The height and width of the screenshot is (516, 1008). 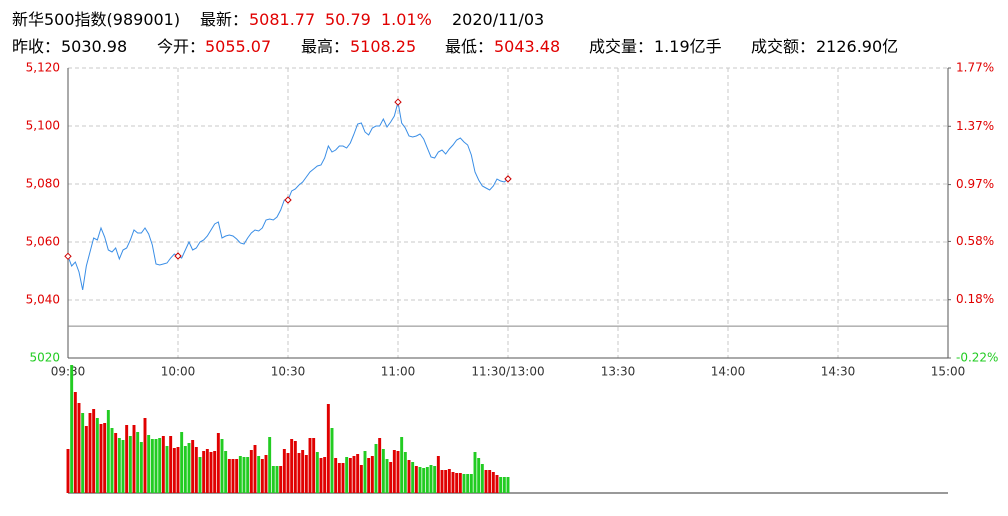 What do you see at coordinates (857, 46) in the screenshot?
I see `amount: 2126.90亿` at bounding box center [857, 46].